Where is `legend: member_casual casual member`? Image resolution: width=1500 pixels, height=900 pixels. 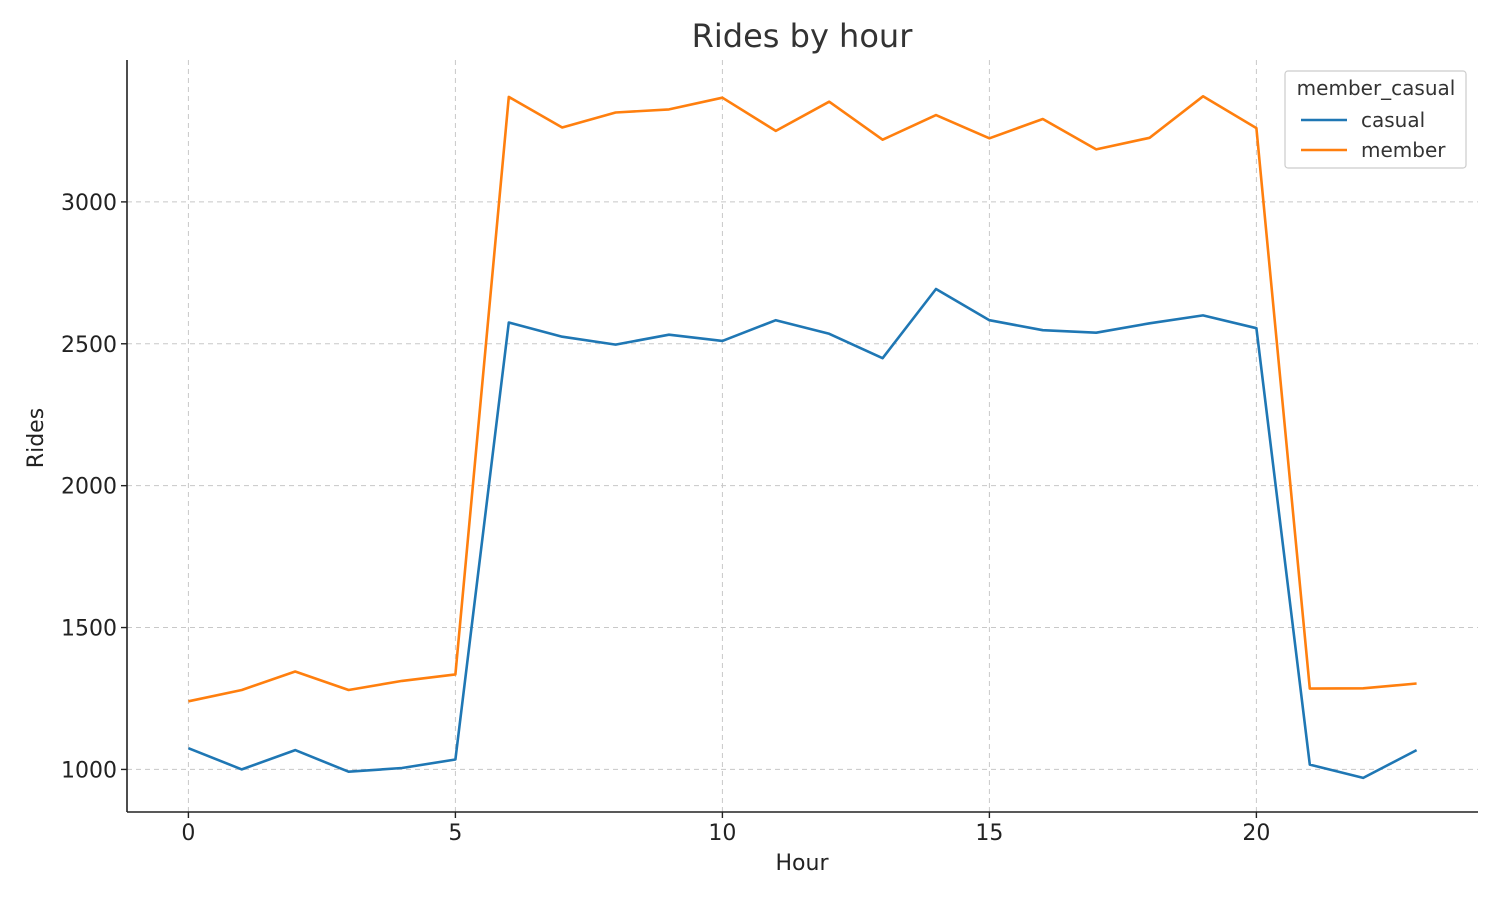
legend: member_casual casual member is located at coordinates (1375, 119).